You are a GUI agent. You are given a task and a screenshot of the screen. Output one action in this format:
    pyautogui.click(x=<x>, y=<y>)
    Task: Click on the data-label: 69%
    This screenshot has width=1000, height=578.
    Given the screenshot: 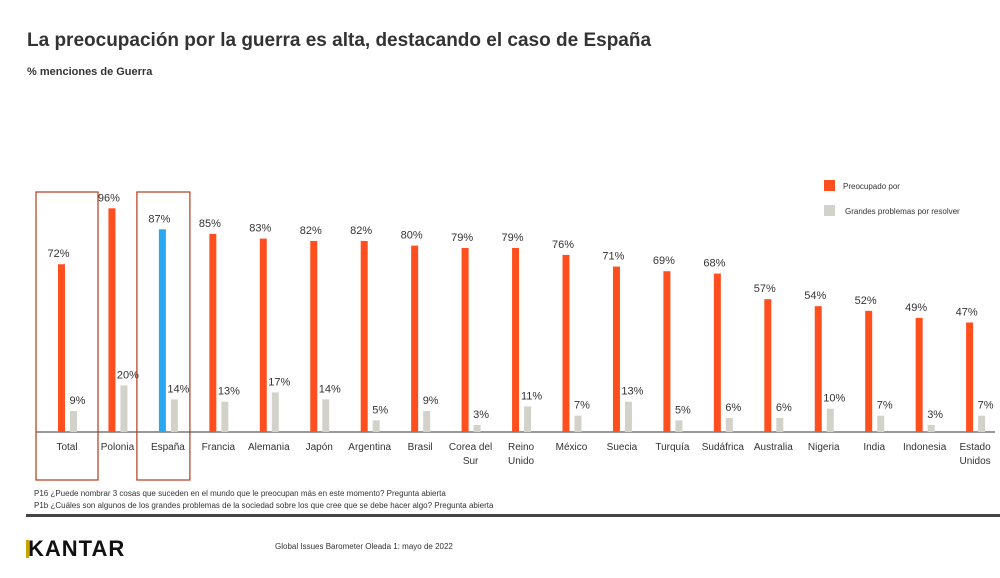 What is the action you would take?
    pyautogui.click(x=664, y=261)
    